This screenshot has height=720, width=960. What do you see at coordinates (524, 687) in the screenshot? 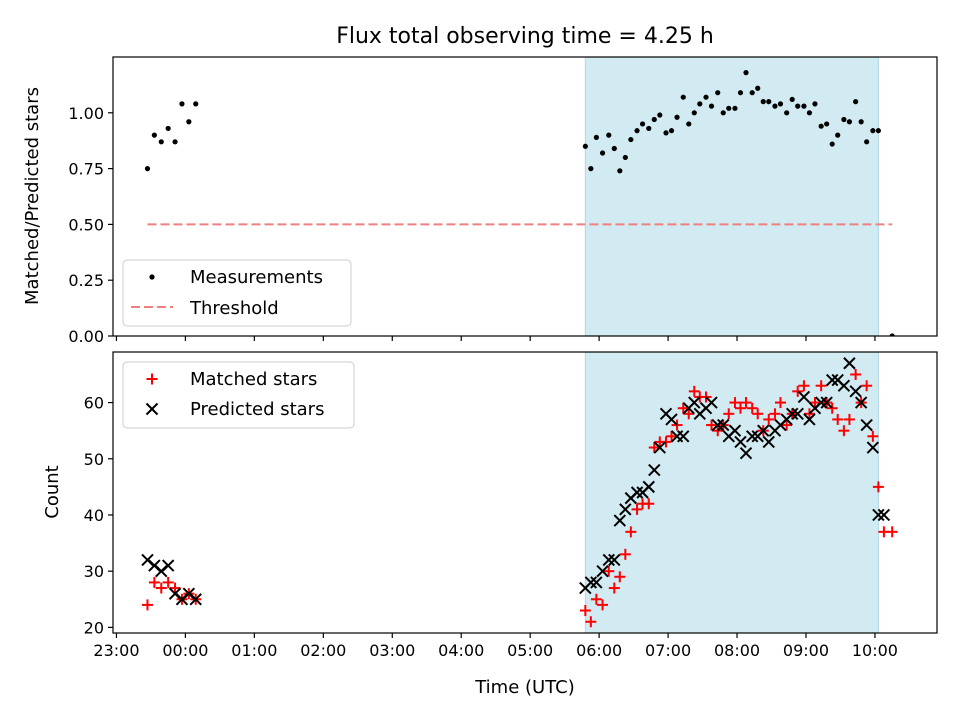
I see `x-axis-label: Time (UTC)` at bounding box center [524, 687].